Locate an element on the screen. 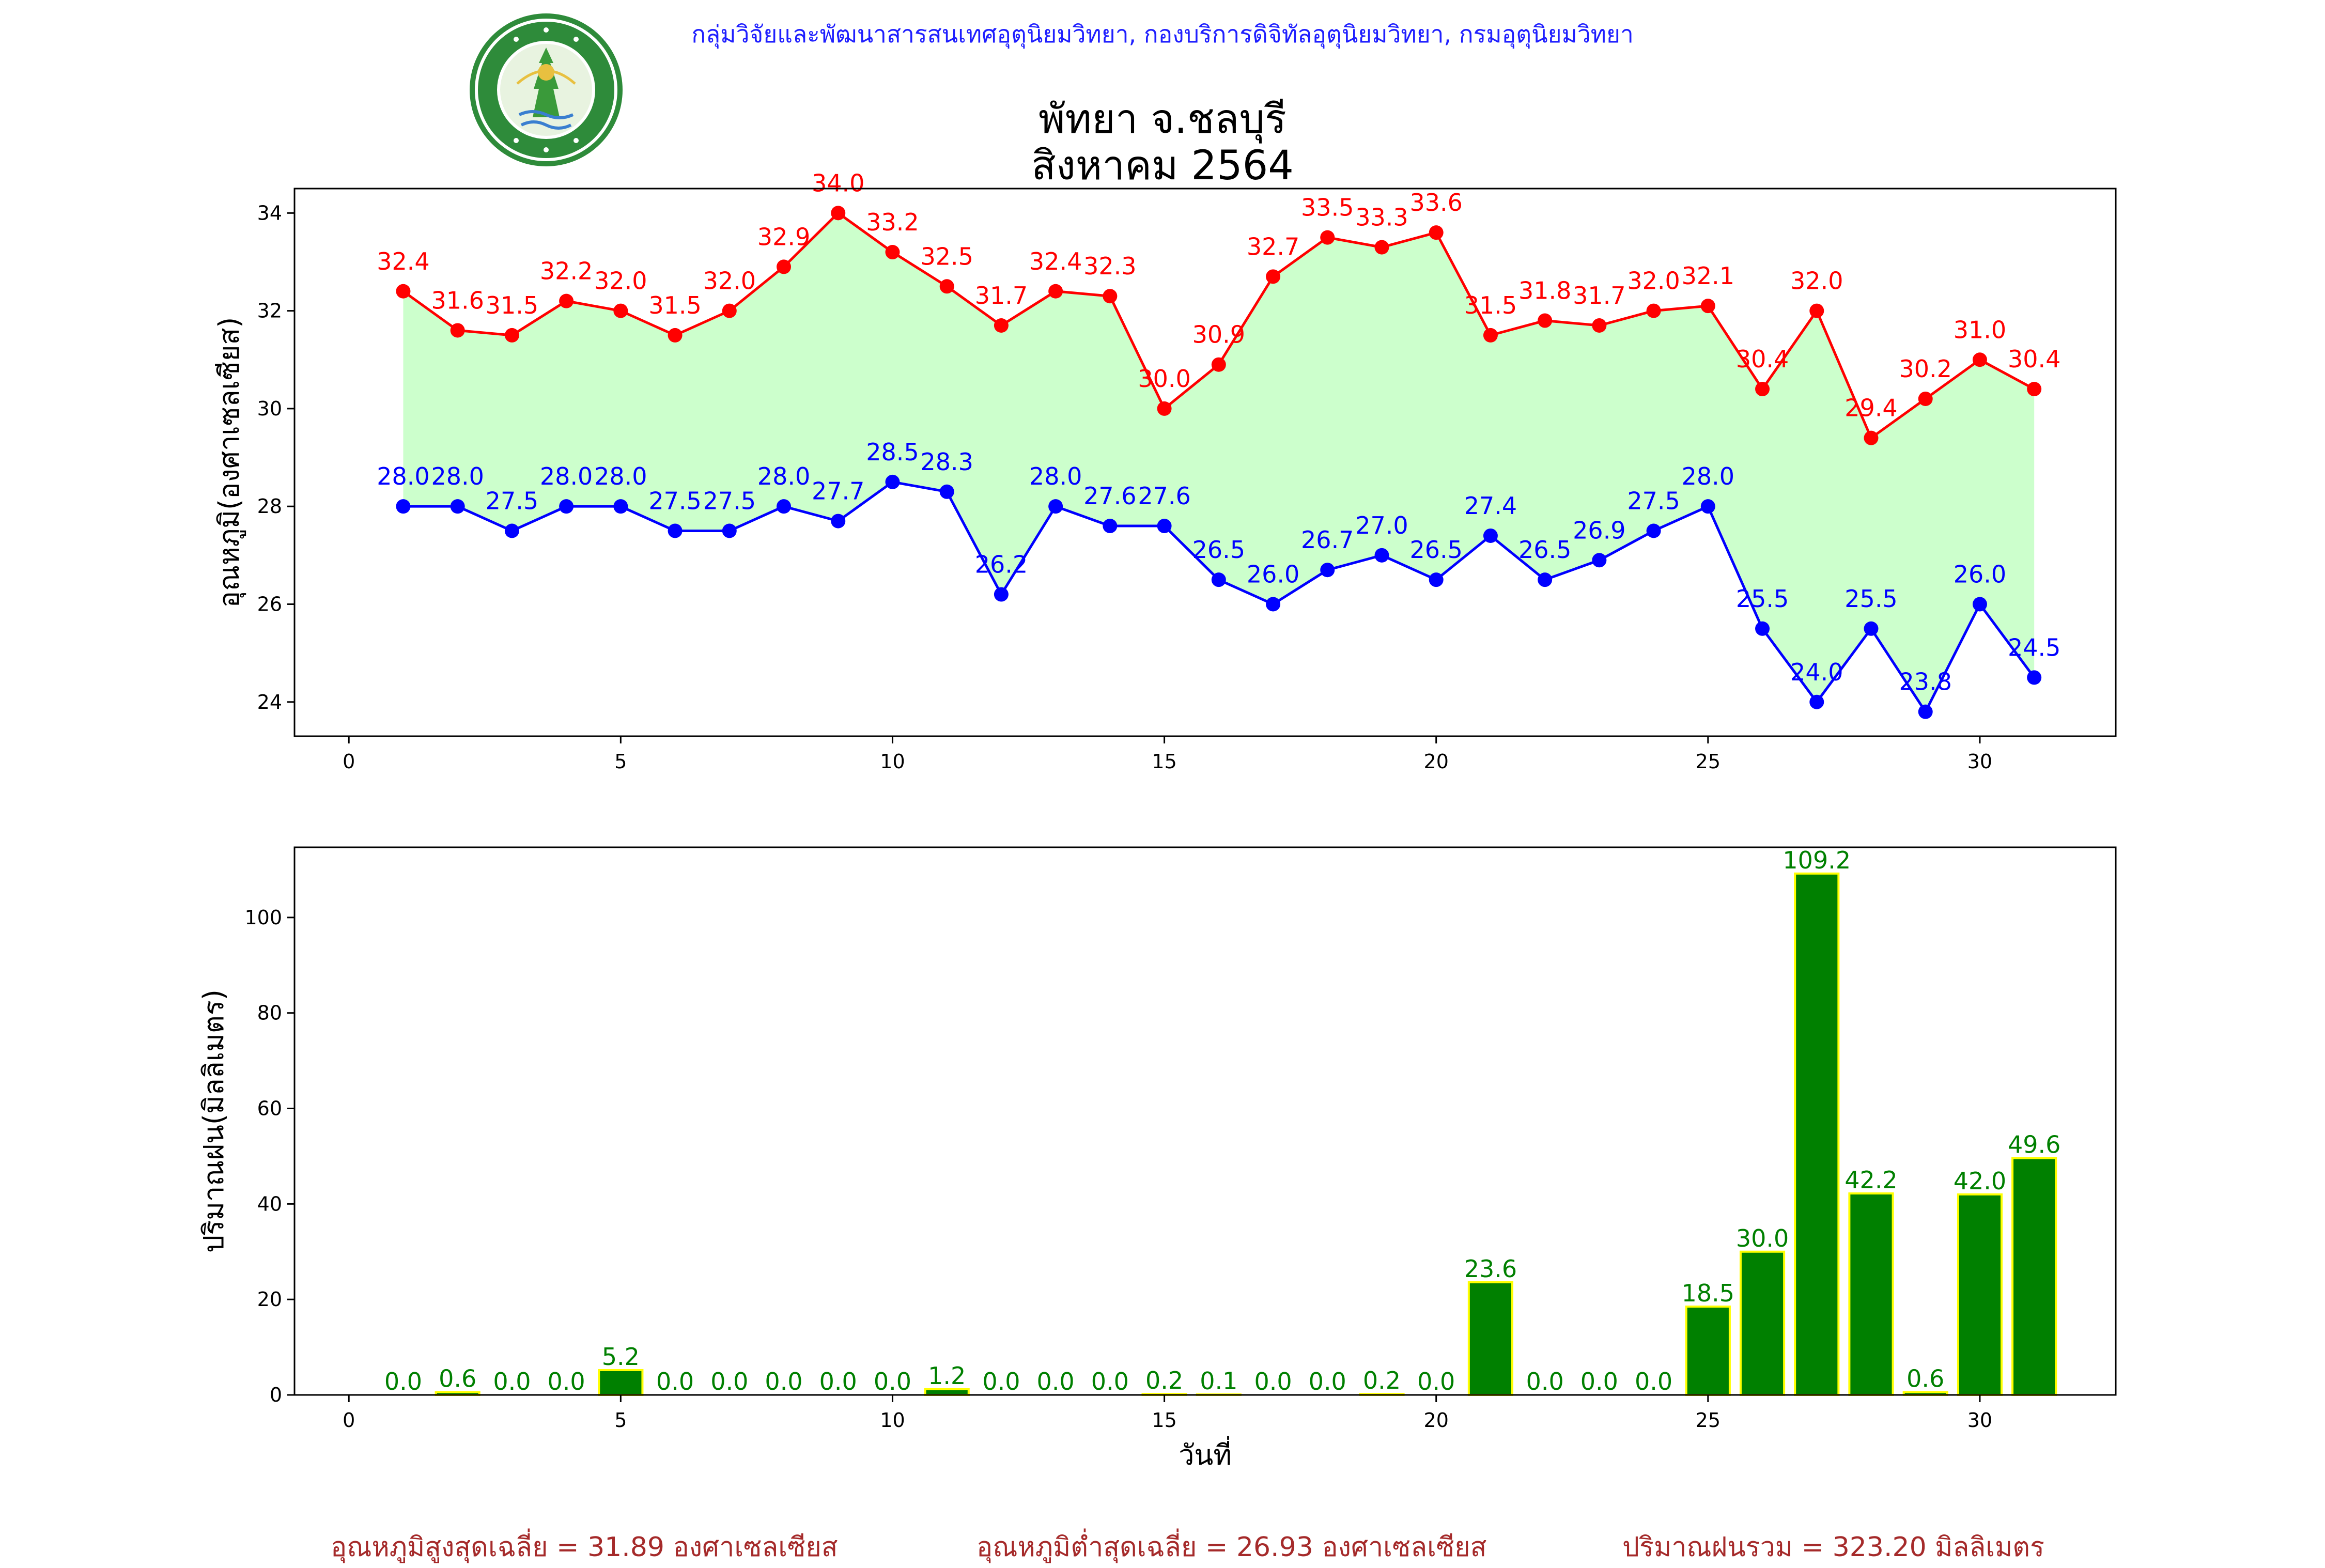  temperature-x-tick-label: 5 is located at coordinates (621, 761).